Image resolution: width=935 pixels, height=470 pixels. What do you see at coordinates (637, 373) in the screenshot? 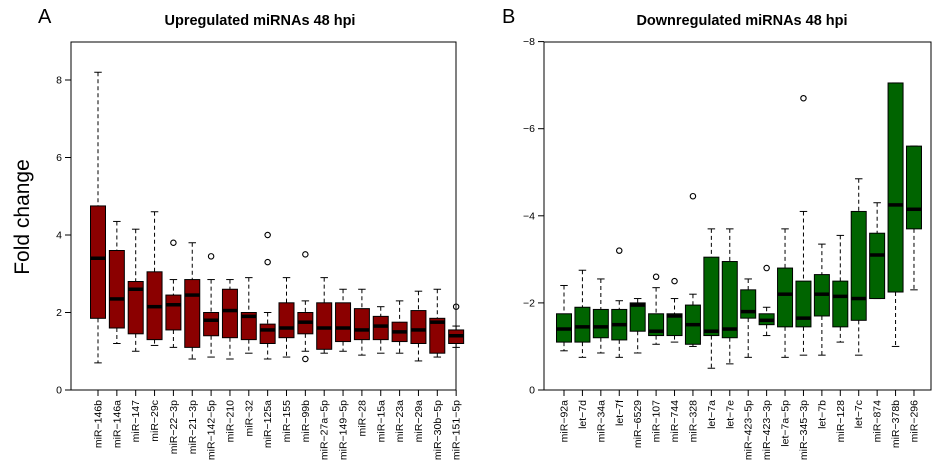
I see `box-4: miR−6529` at bounding box center [637, 373].